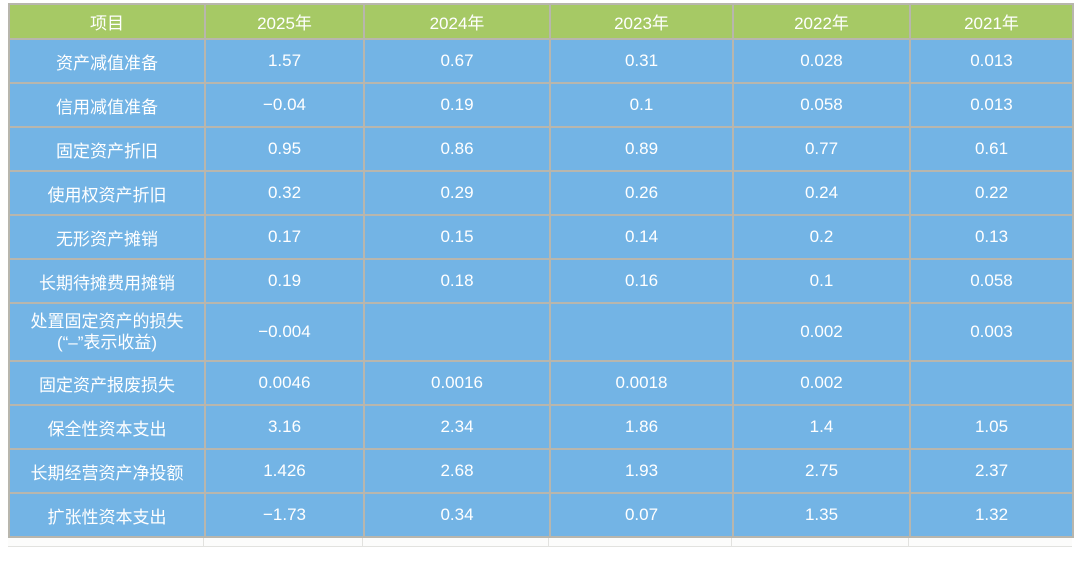 This screenshot has width=1080, height=568. I want to click on value-cell: 0.95, so click(284, 149).